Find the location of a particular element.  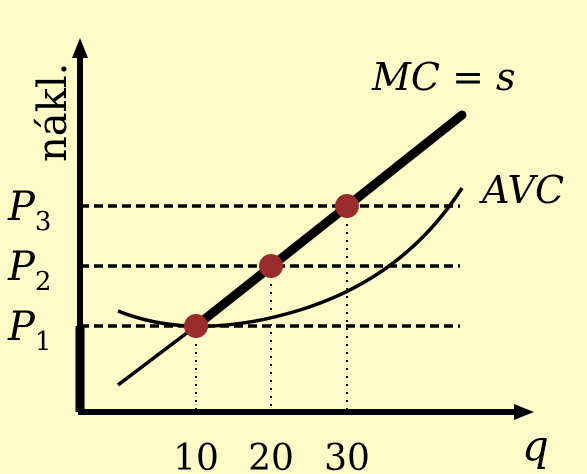

price-labels: P3 P2 P1 is located at coordinates (29, 270).